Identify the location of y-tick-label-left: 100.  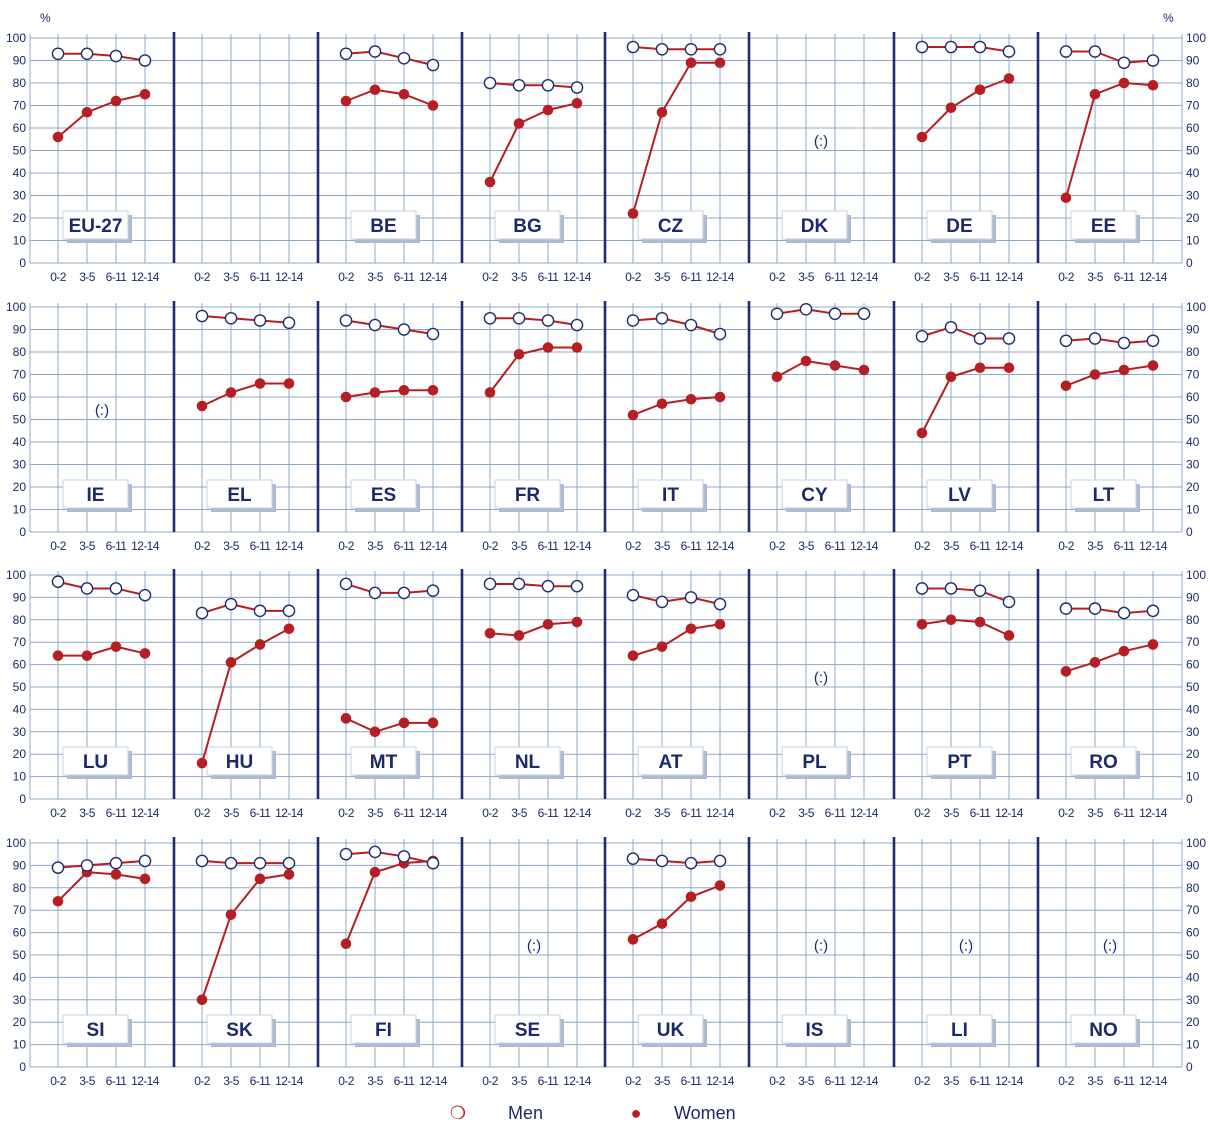
(16, 575).